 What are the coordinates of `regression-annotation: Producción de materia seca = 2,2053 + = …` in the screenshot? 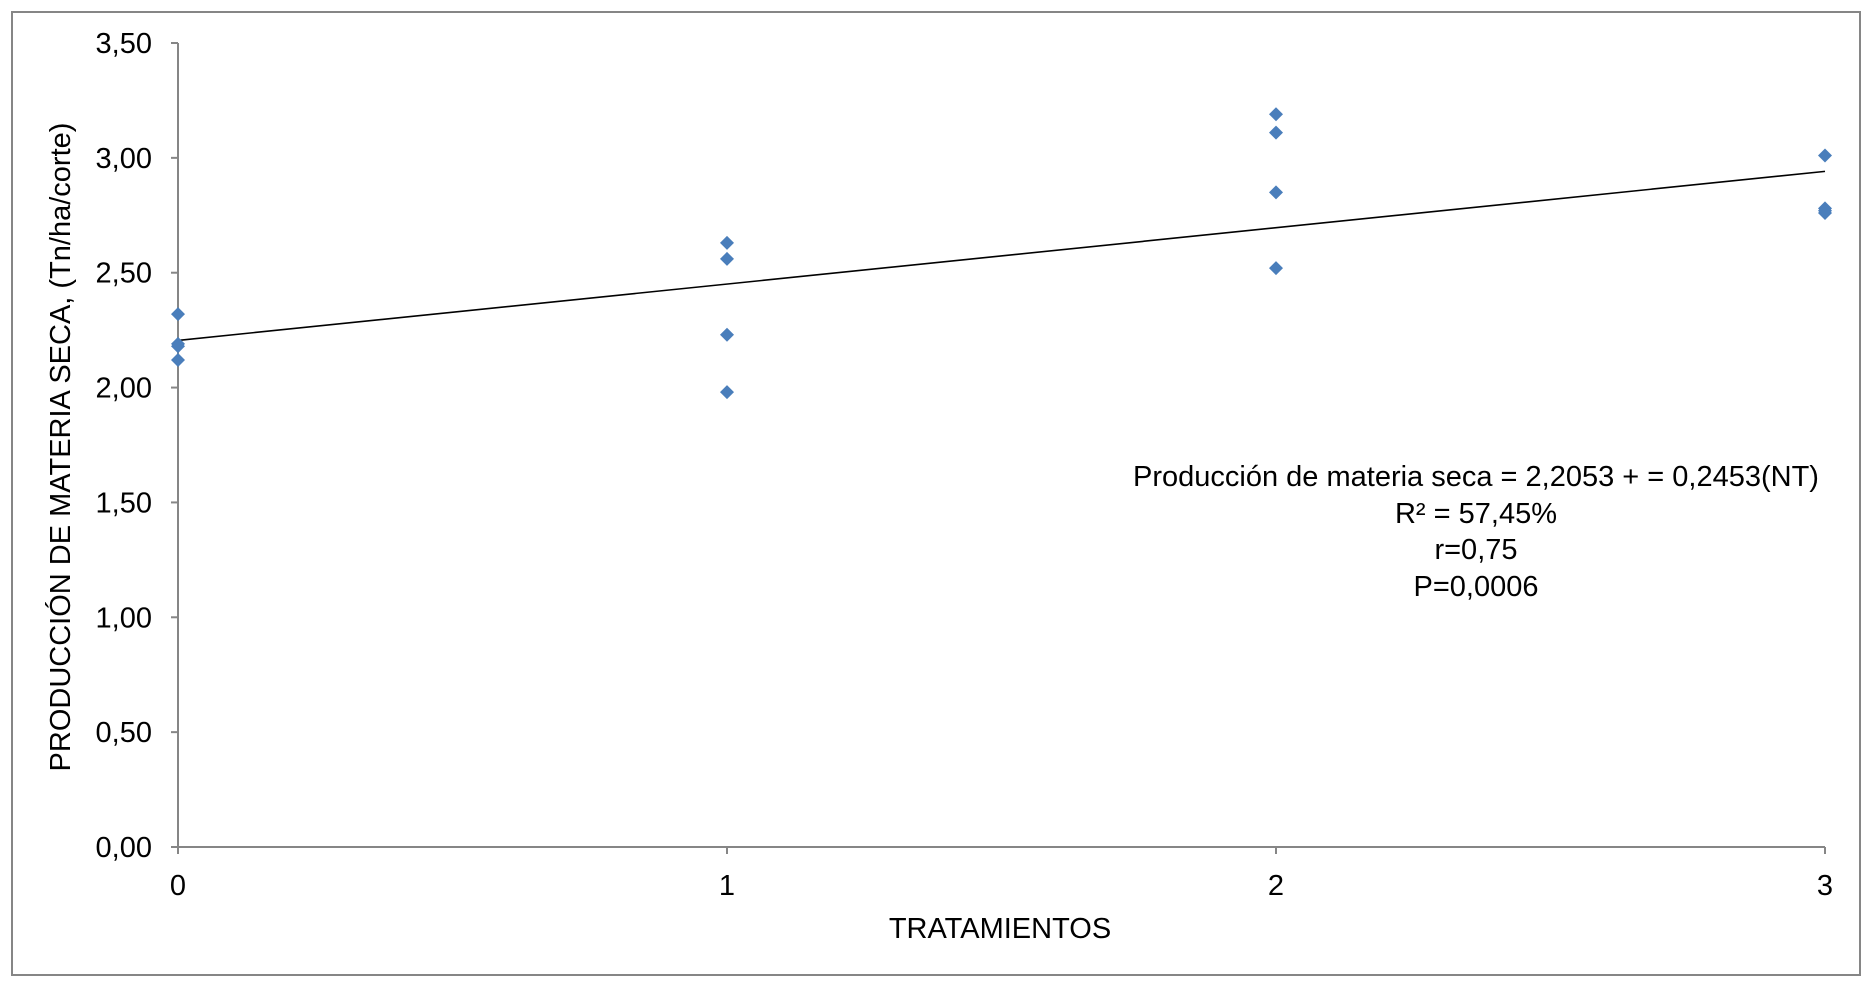 It's located at (1476, 532).